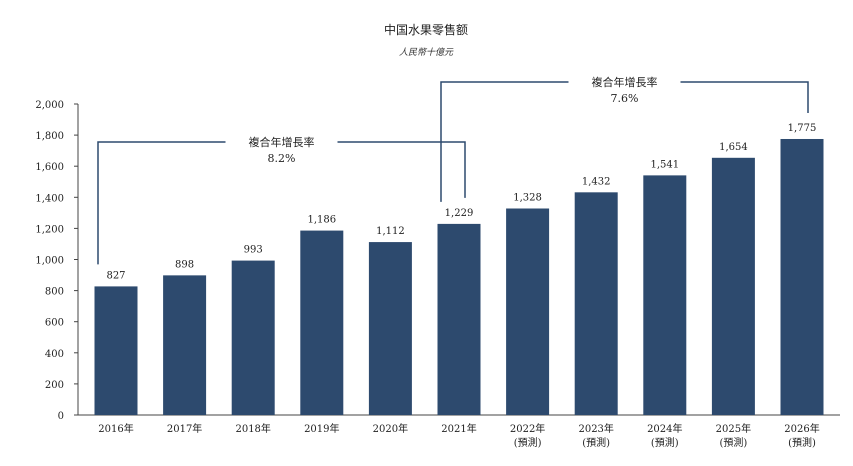 Image resolution: width=853 pixels, height=466 pixels. I want to click on y-tick-label: 0, so click(61, 416).